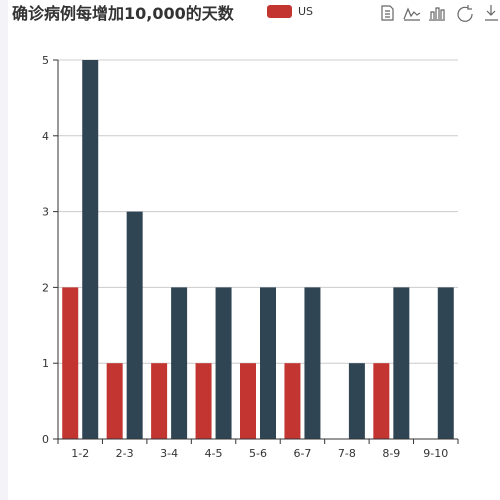 The width and height of the screenshot is (500, 500). I want to click on x-tick-label: 2-3, so click(125, 453).